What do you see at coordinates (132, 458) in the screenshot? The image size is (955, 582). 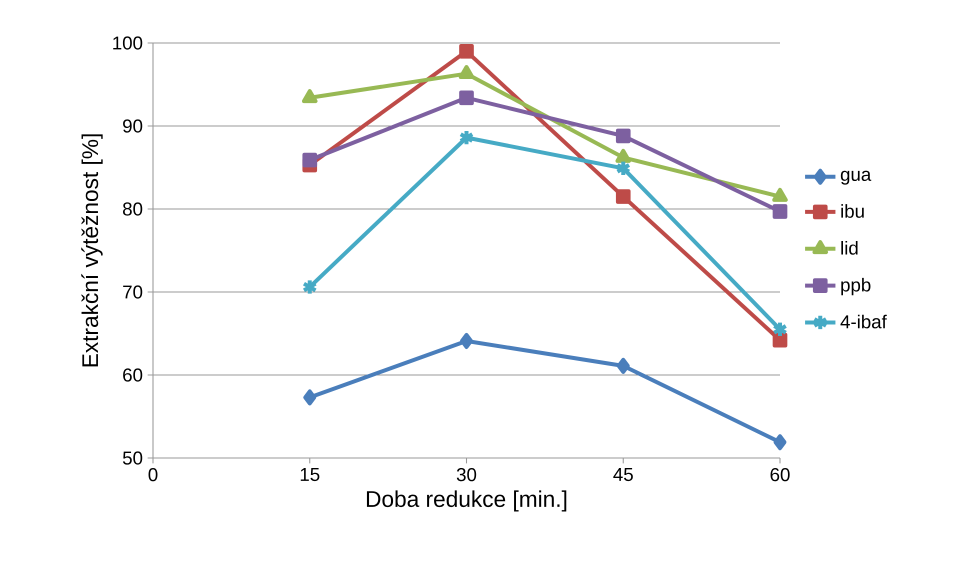 I see `y-tick-label: 50` at bounding box center [132, 458].